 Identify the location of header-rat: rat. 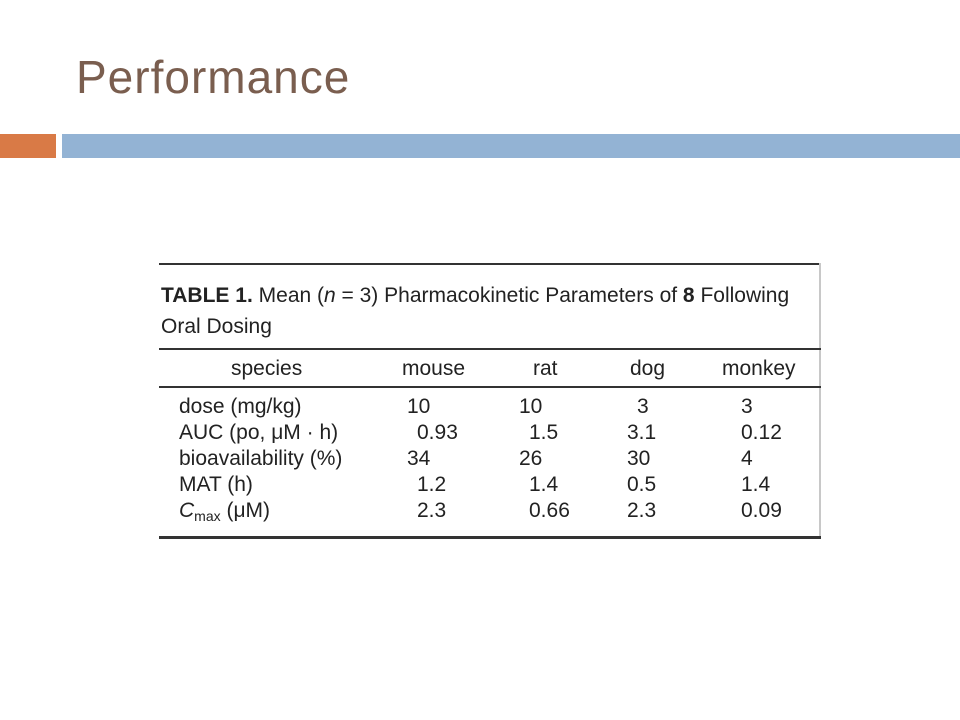
(545, 368).